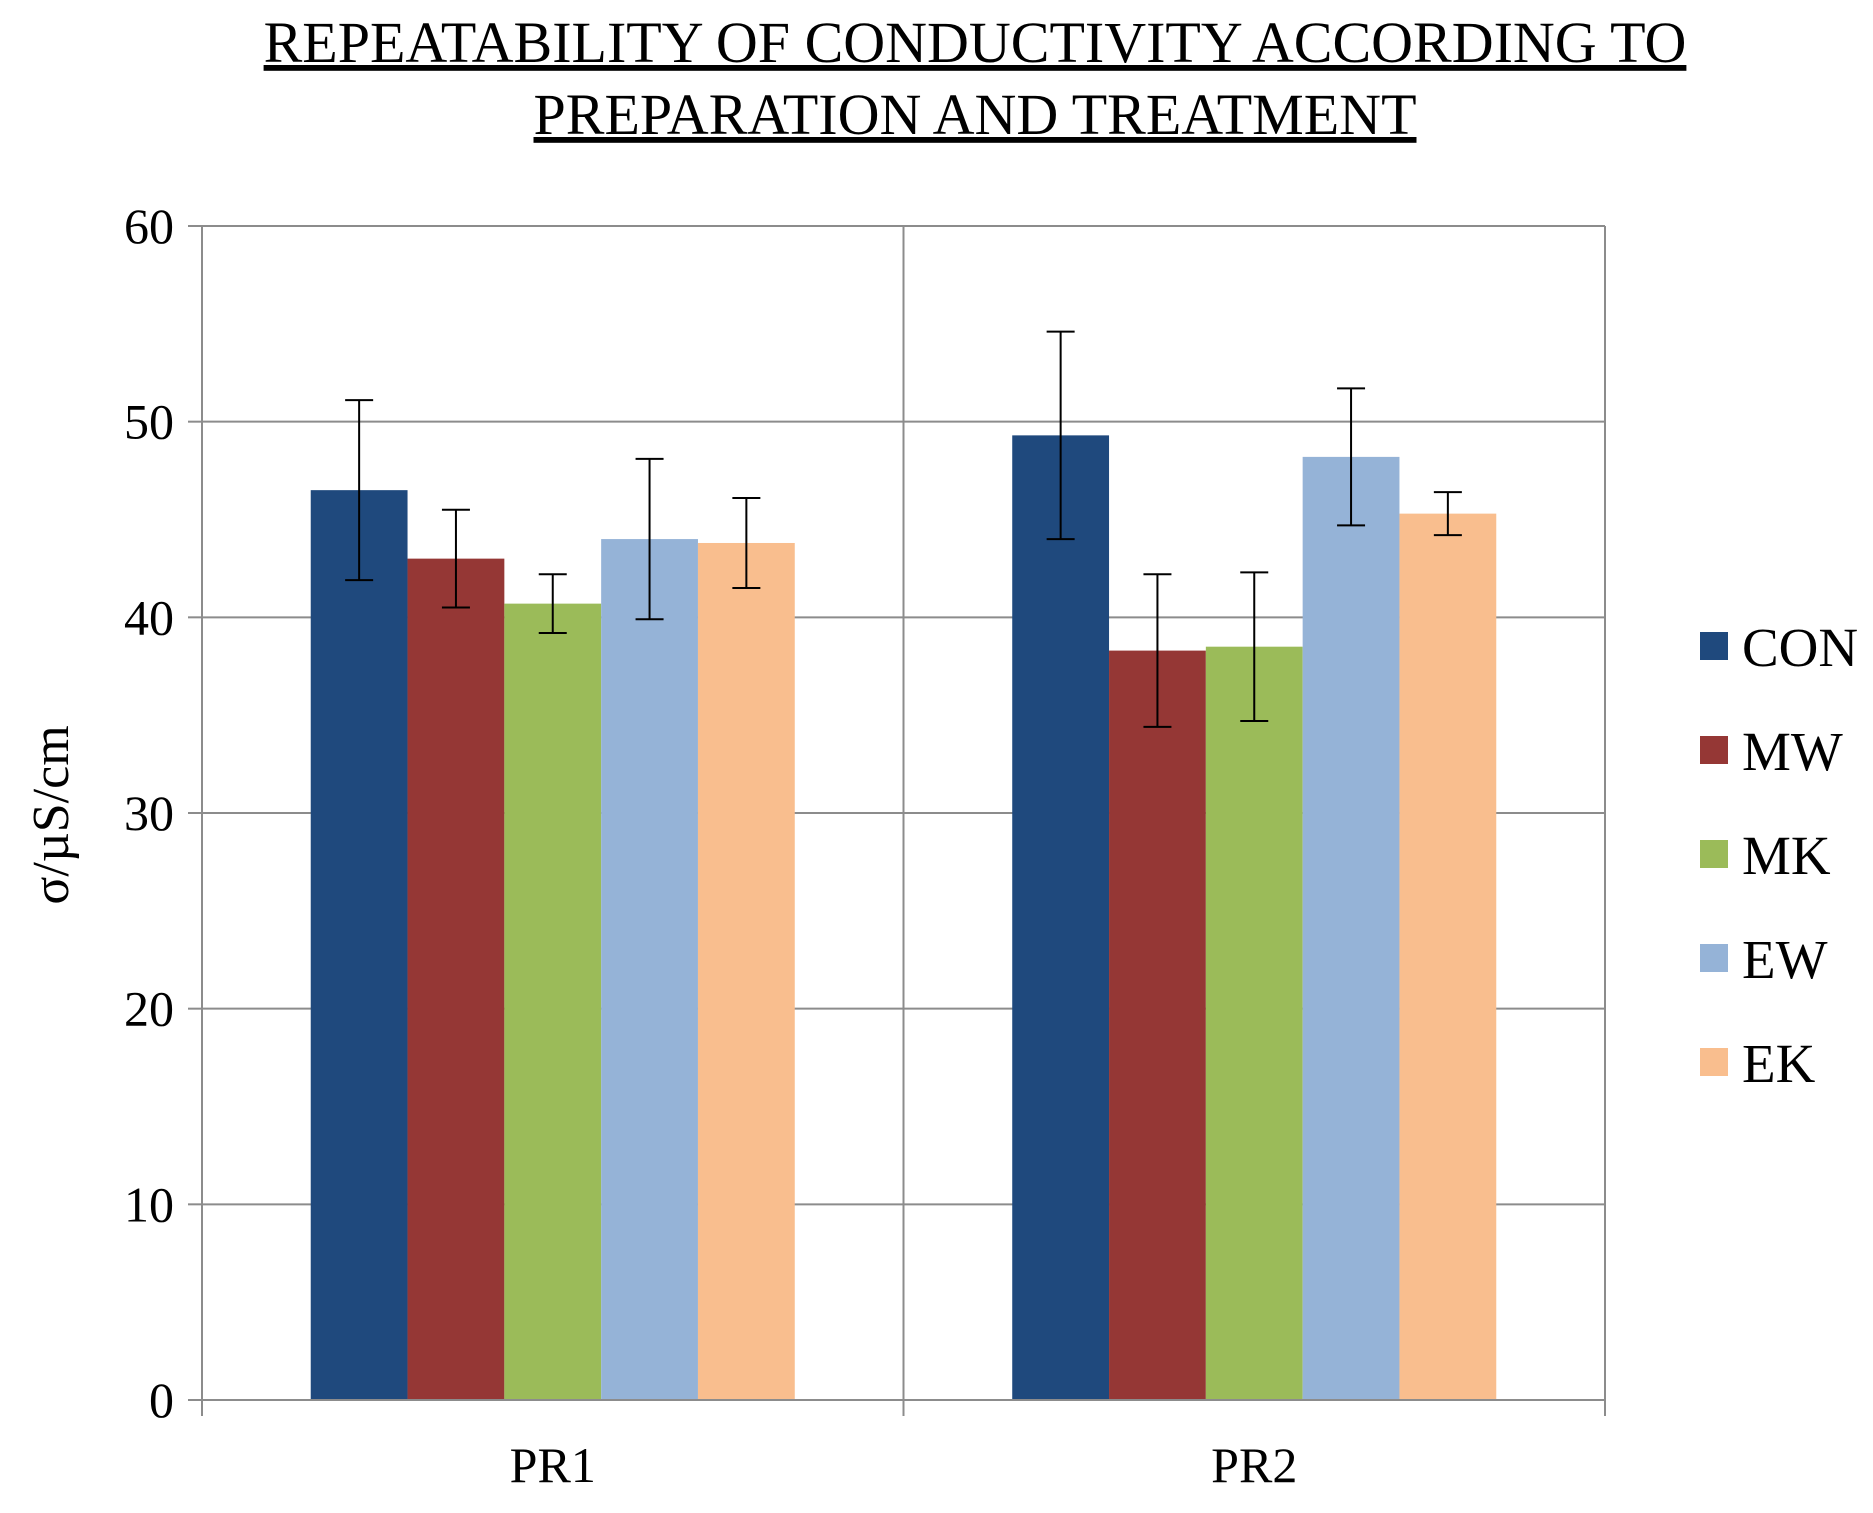 This screenshot has width=1873, height=1513. Describe the element at coordinates (161, 1400) in the screenshot. I see `y-tick-label: 0` at that location.